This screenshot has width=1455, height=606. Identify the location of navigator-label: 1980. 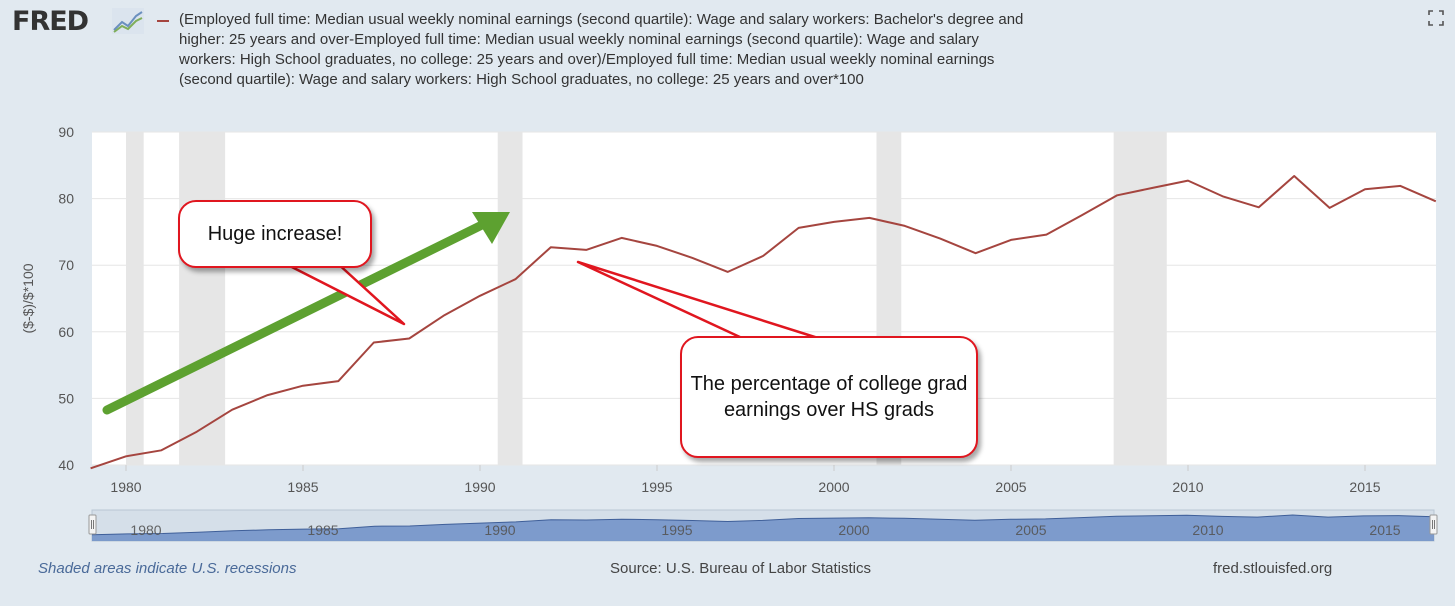
(145, 530).